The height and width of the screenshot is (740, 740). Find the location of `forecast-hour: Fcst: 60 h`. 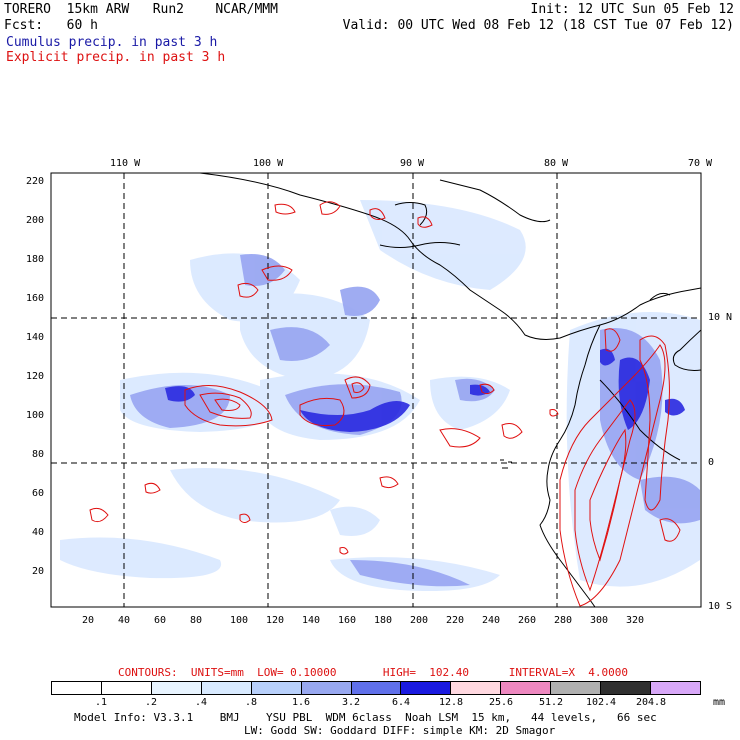

forecast-hour: Fcst: 60 h is located at coordinates (51, 25).